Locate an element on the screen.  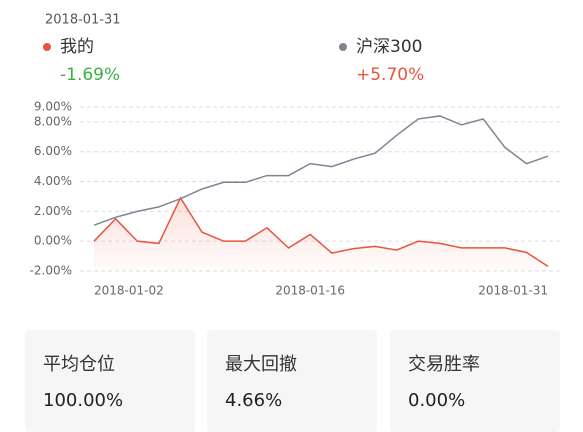
x-tick-label: 2018-01-31 is located at coordinates (513, 291).